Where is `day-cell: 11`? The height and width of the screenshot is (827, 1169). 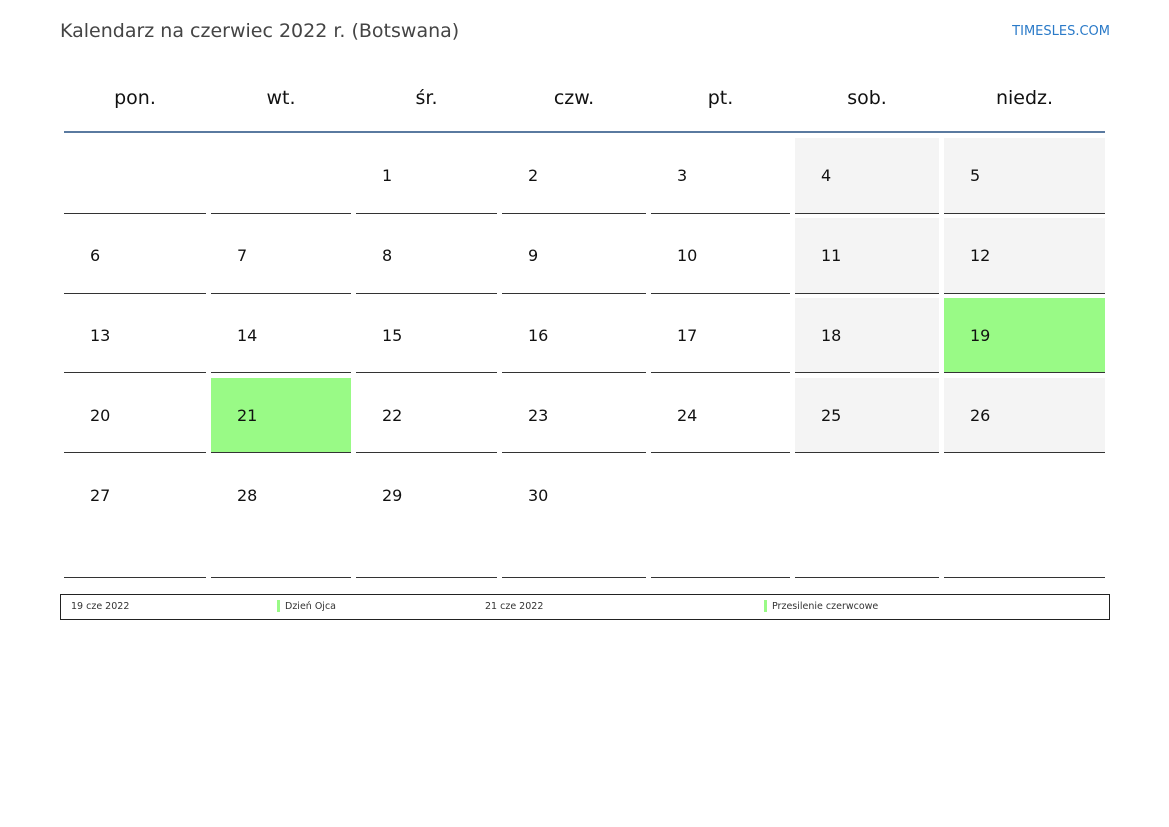 day-cell: 11 is located at coordinates (867, 256).